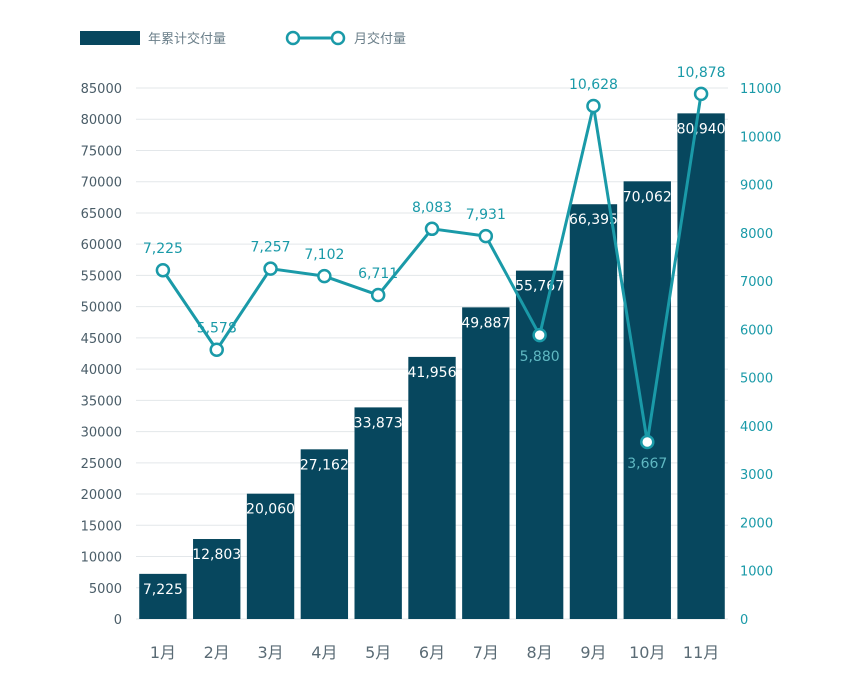 This screenshot has width=852, height=676. I want to click on y-left-tick-label: 80000, so click(101, 120).